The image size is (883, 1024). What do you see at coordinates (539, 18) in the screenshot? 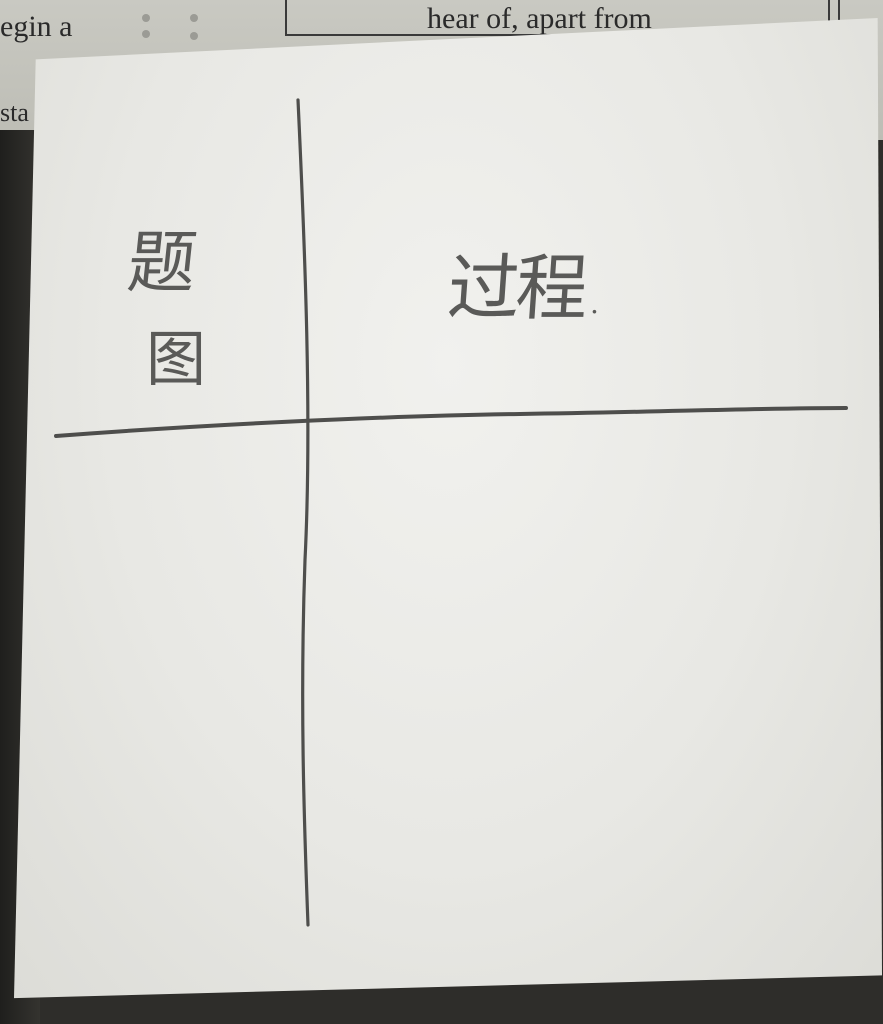
I see `book-box-text: hear of, apart from` at bounding box center [539, 18].